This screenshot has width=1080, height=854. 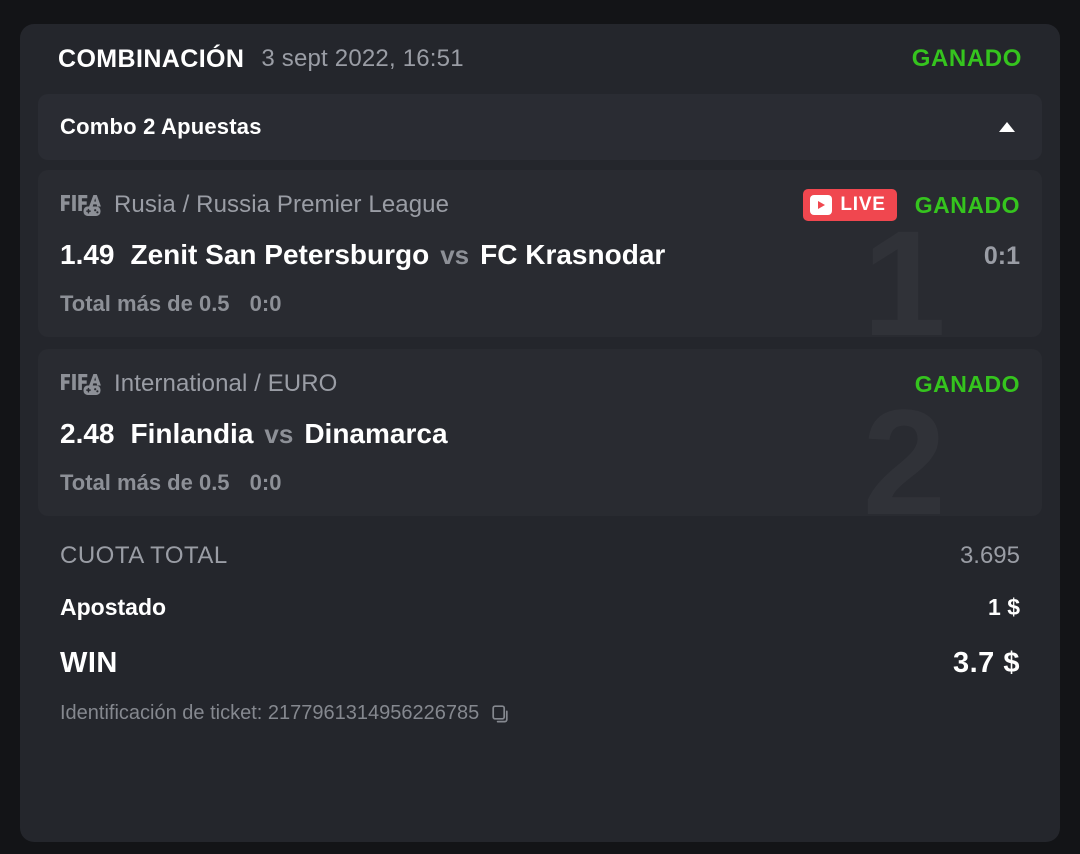 What do you see at coordinates (989, 555) in the screenshot?
I see `total-odds-value: 3.695` at bounding box center [989, 555].